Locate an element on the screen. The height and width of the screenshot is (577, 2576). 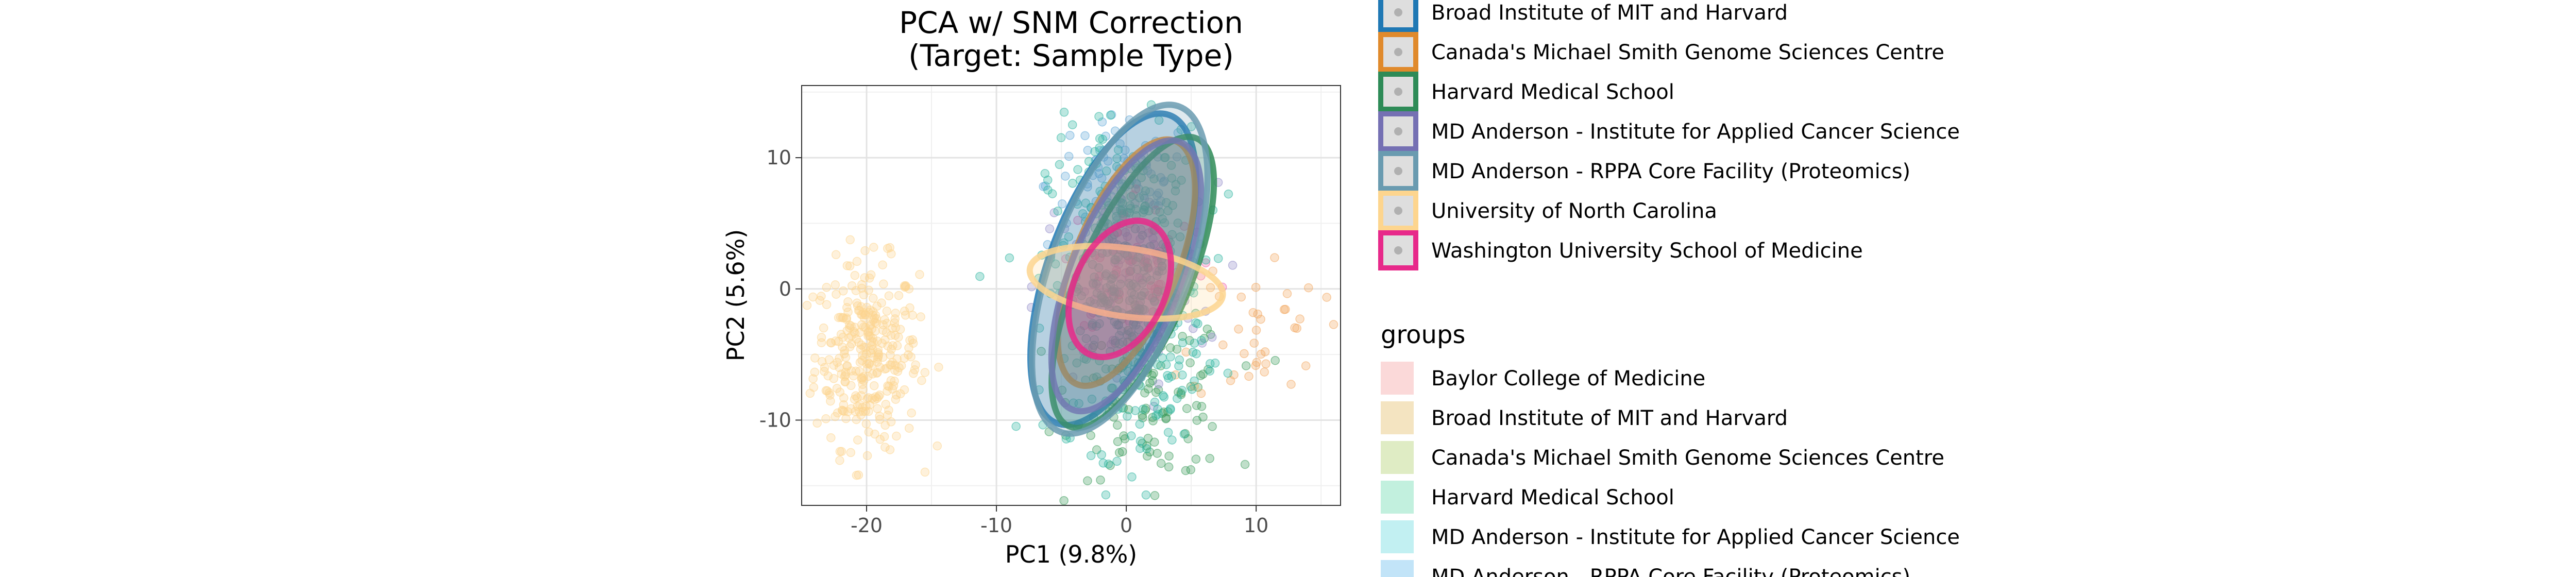
y-tick-label: -10 is located at coordinates (775, 420).